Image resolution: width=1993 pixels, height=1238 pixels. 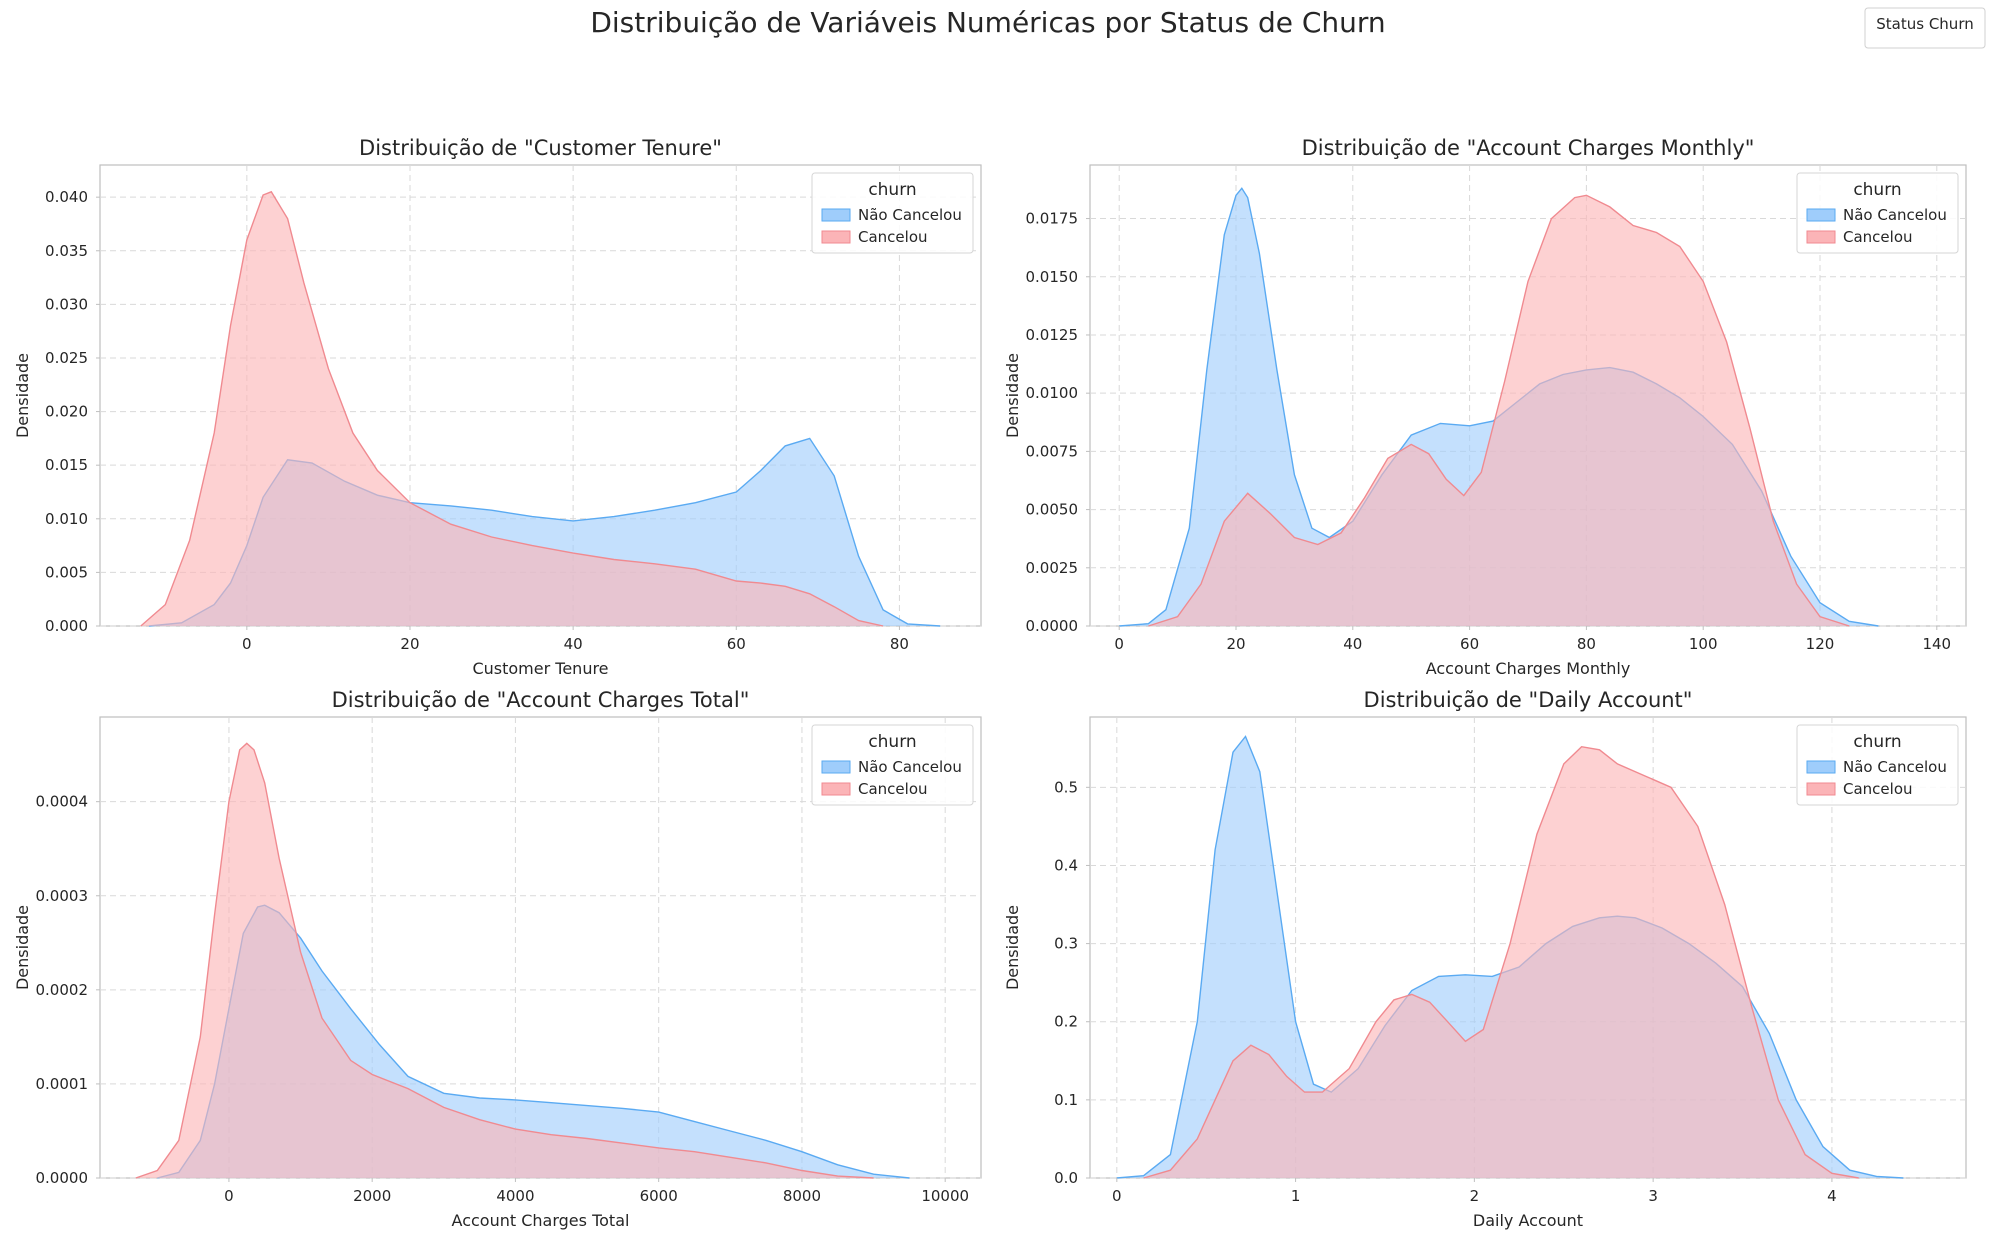 What do you see at coordinates (1052, 510) in the screenshot?
I see `y-tick-label: 0.0050` at bounding box center [1052, 510].